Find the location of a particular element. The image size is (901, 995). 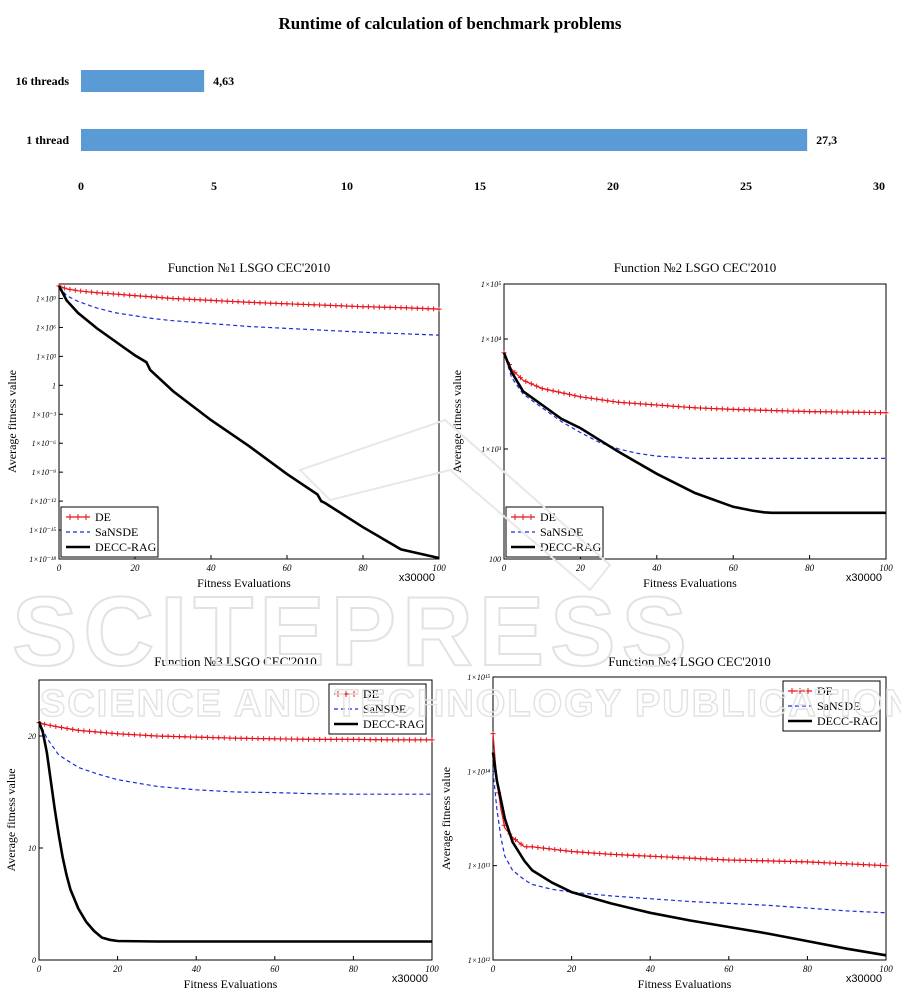

y-tick-label: 0 is located at coordinates (34, 960).